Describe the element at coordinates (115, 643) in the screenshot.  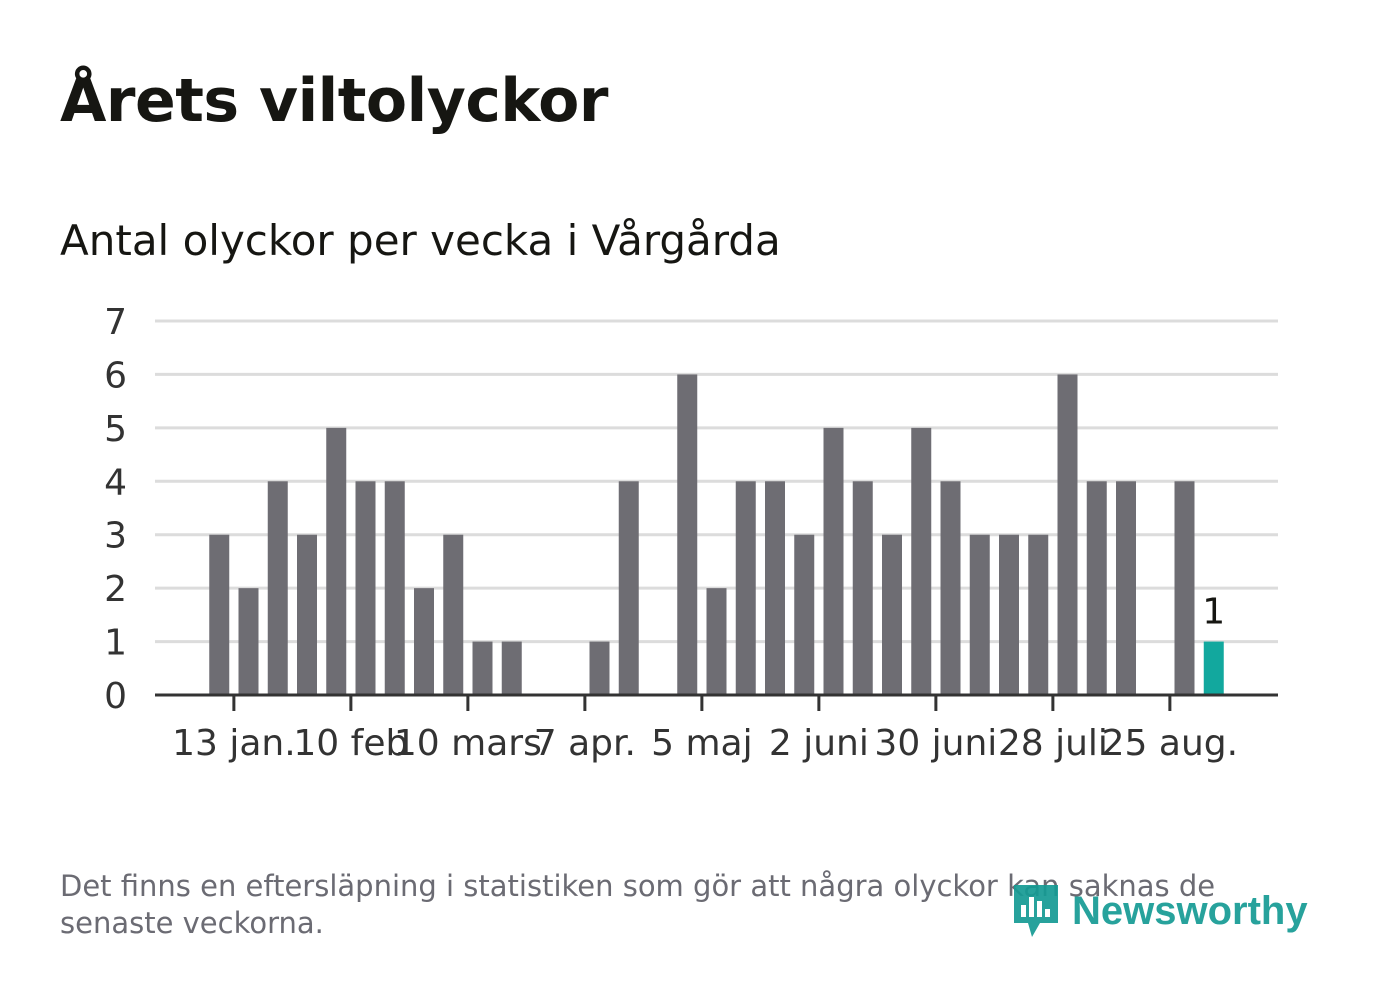
I see `y-tick-label: 1` at that location.